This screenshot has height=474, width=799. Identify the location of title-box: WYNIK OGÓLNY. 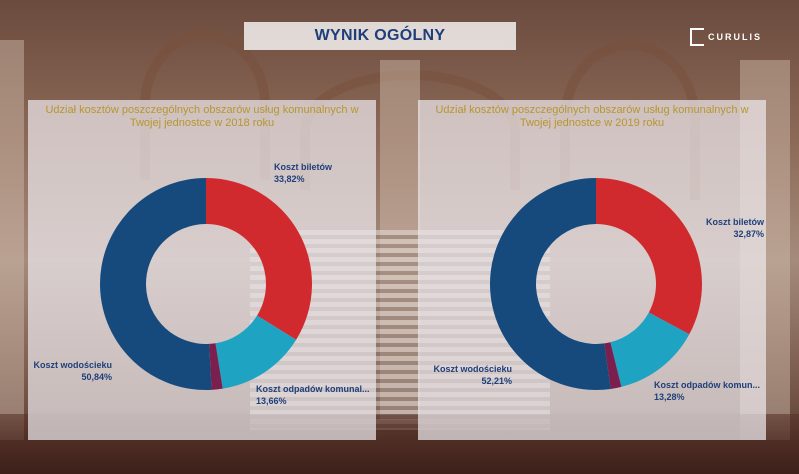
(380, 36).